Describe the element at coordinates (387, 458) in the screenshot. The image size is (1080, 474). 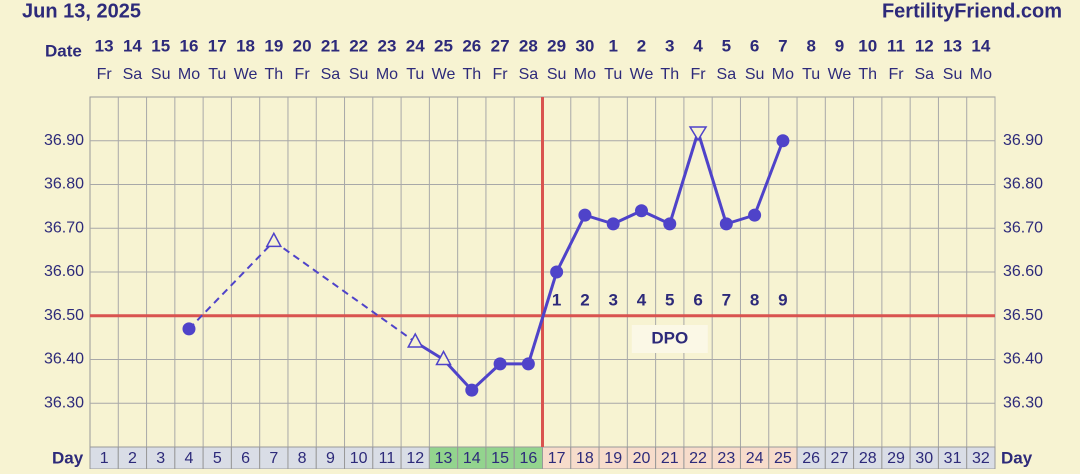
I see `day-label: 11` at that location.